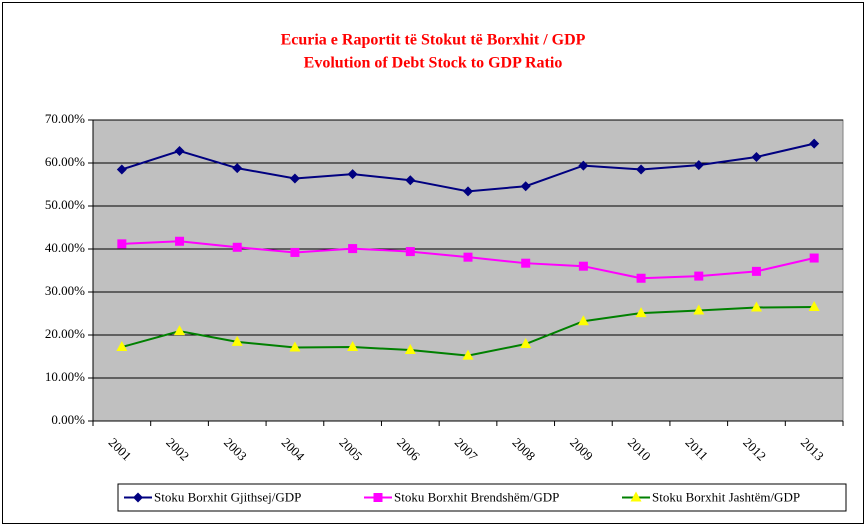  What do you see at coordinates (476, 496) in the screenshot?
I see `legend-label: Stoku Borxhit Brendshëm/GDP` at bounding box center [476, 496].